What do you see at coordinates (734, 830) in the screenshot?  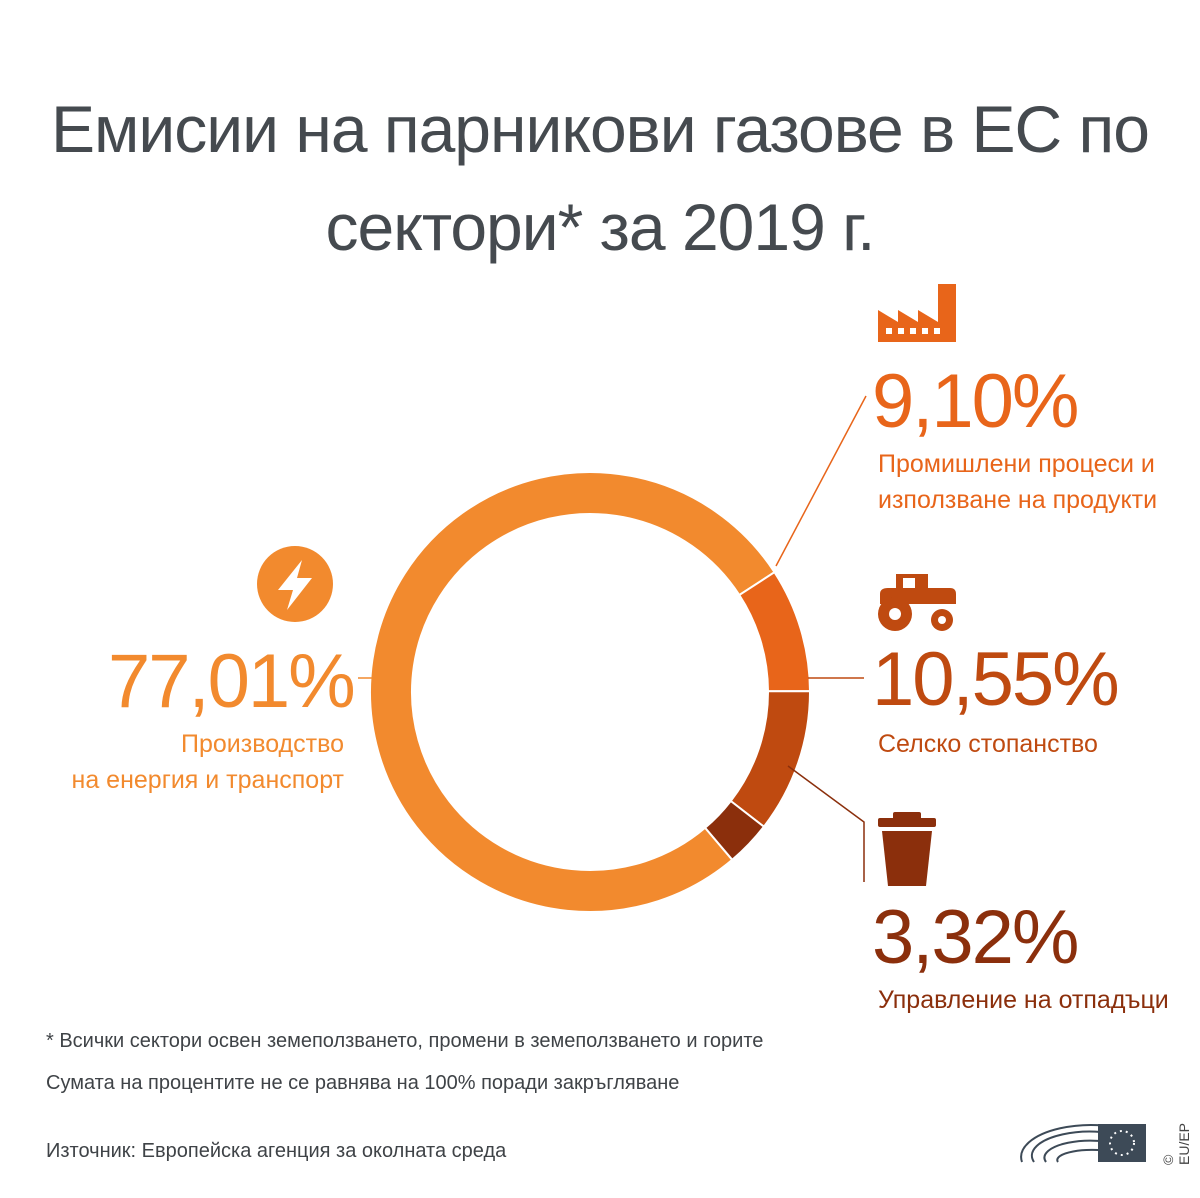 I see `slice-waste` at bounding box center [734, 830].